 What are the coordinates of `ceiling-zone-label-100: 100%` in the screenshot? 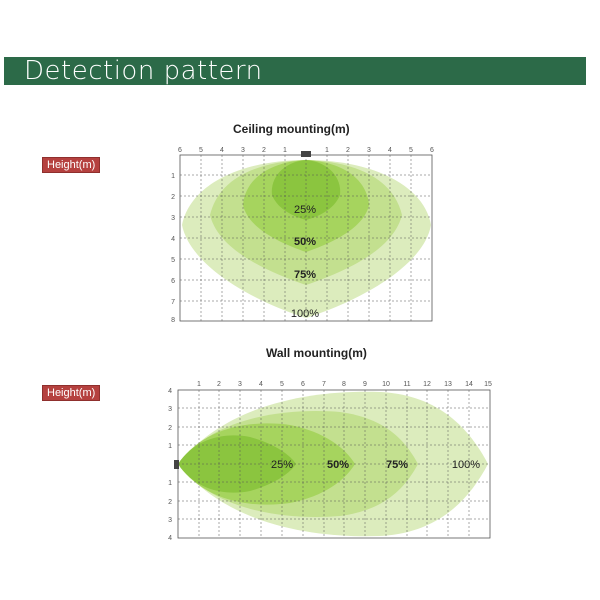 It's located at (305, 314).